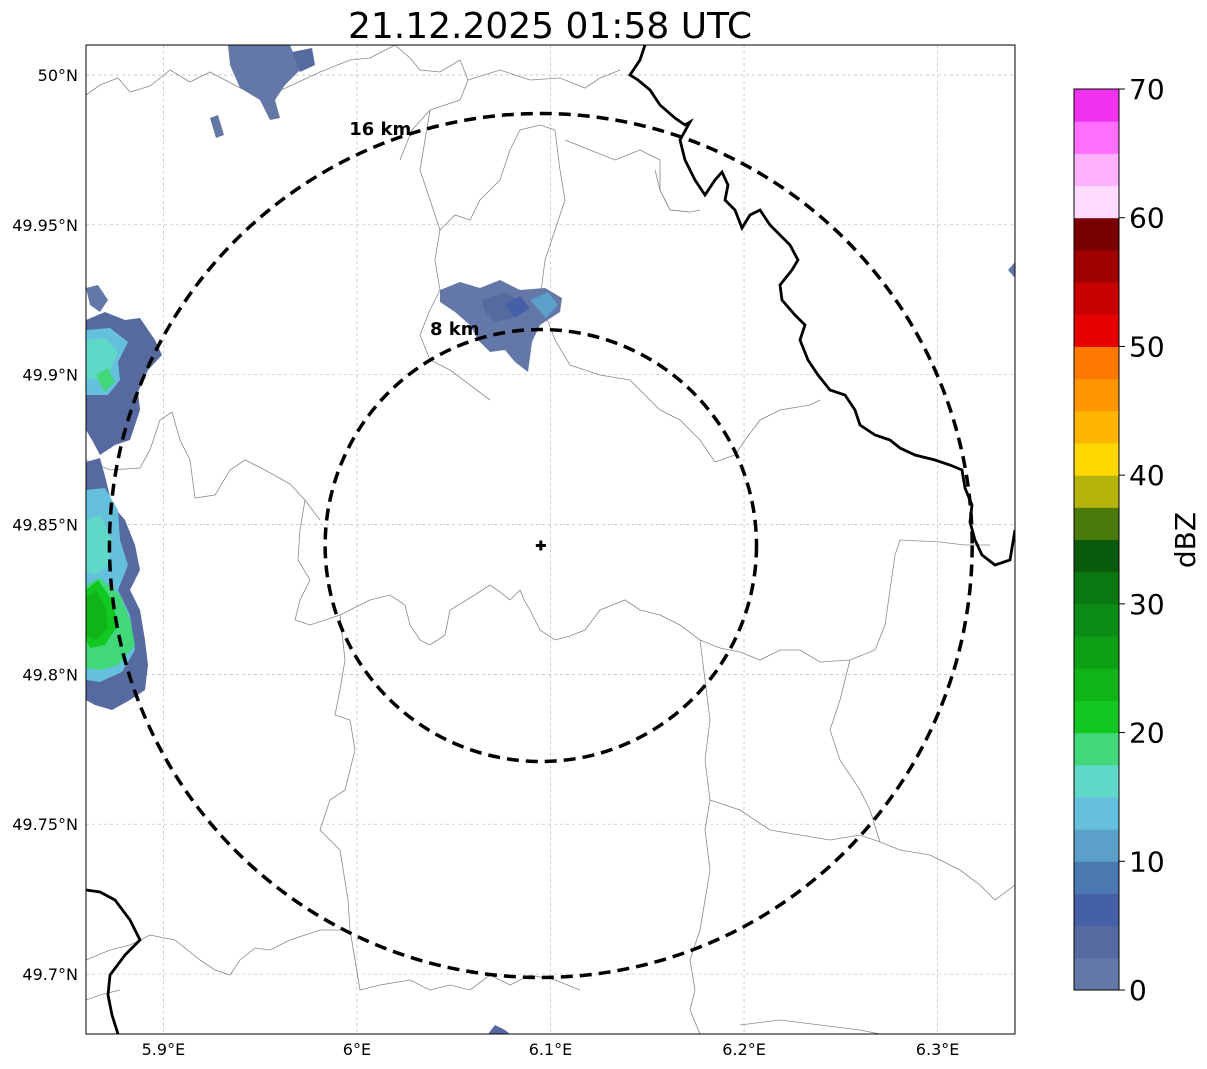  I want to click on colorbar-tick-label: 70, so click(1147, 89).